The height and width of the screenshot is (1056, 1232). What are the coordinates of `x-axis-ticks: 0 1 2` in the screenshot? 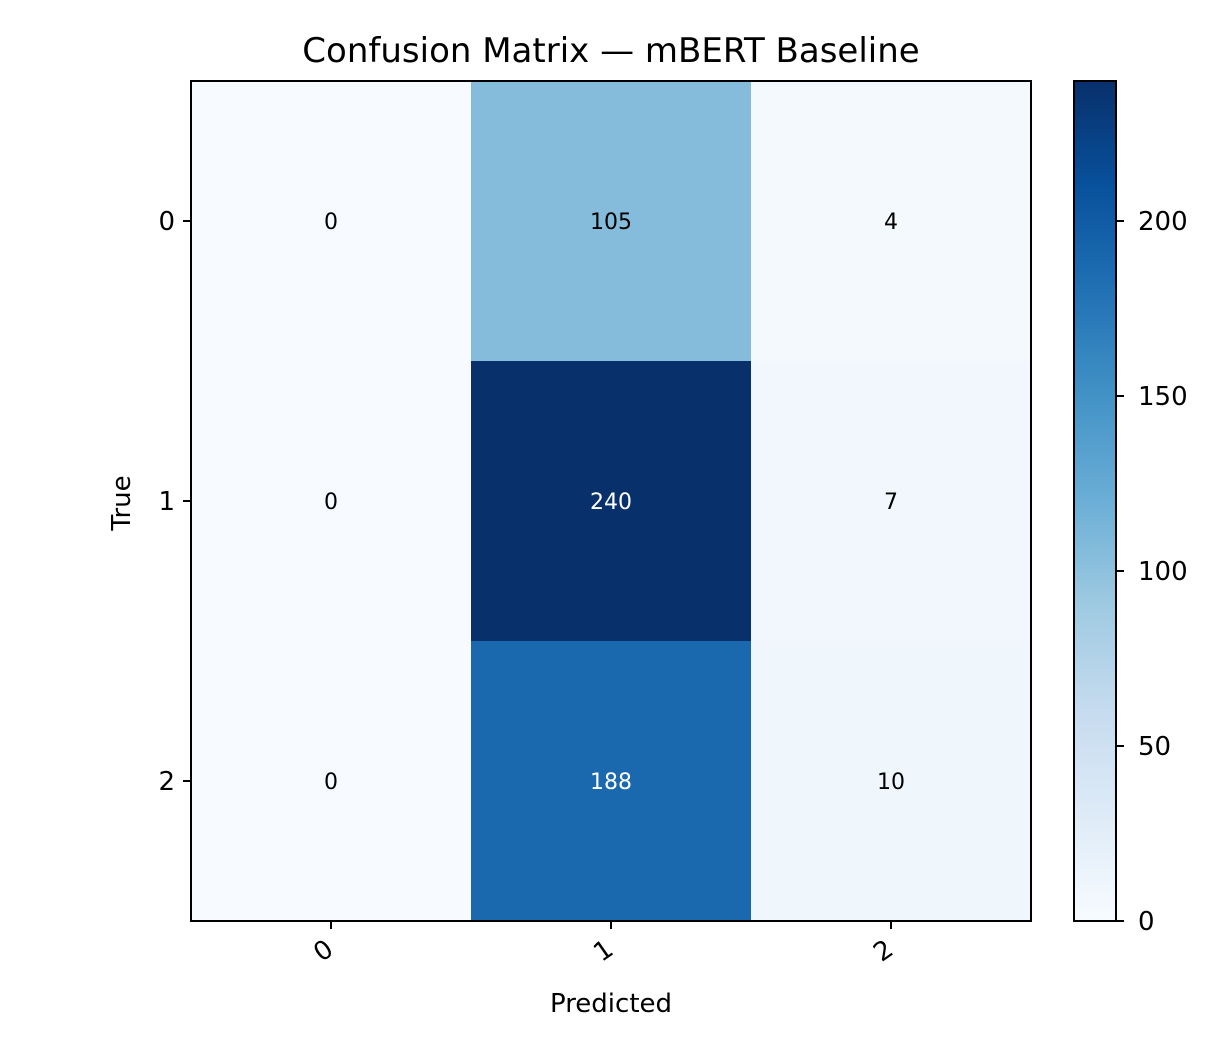 It's located at (603, 944).